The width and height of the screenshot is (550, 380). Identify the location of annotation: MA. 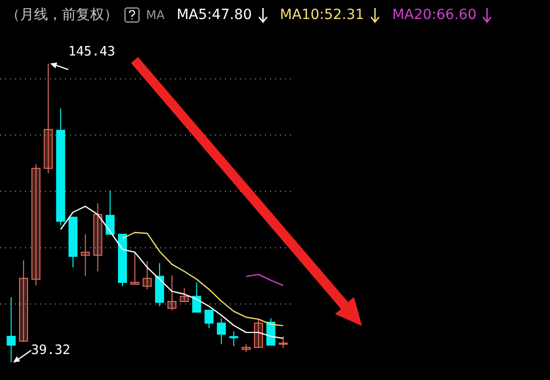
(155, 15).